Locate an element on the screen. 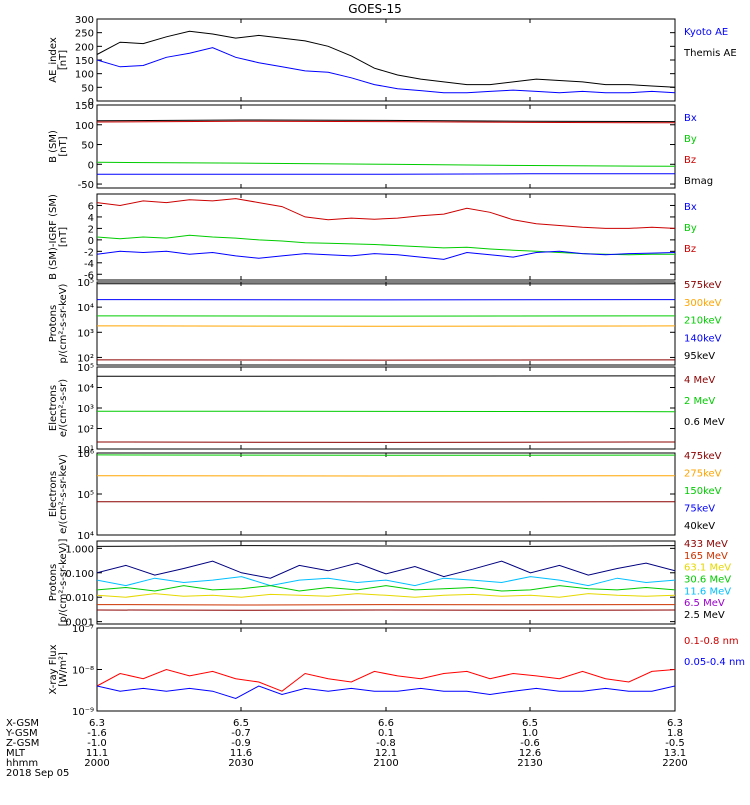 The image size is (750, 805). legend-entry: 210keV is located at coordinates (703, 321).